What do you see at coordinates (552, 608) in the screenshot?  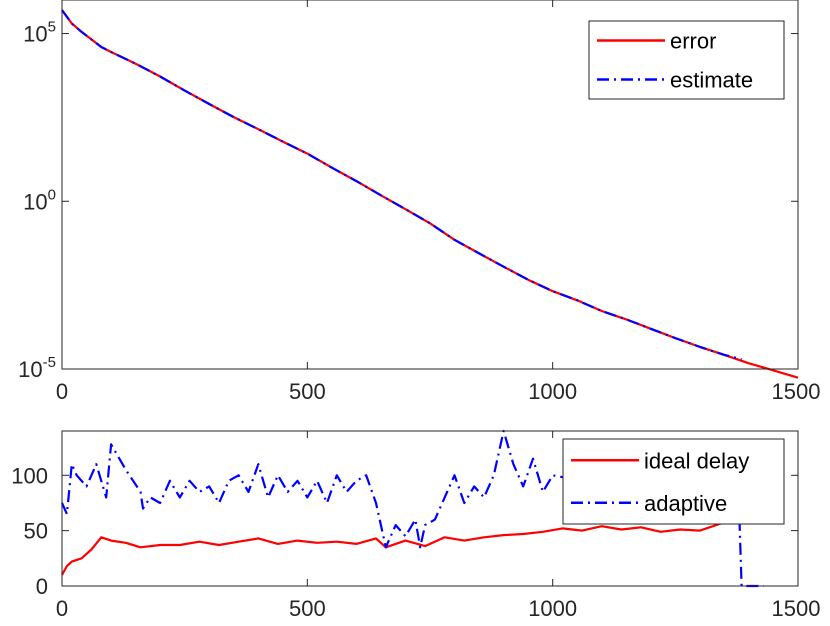 I see `bottom-x-tick-label: 1000` at bounding box center [552, 608].